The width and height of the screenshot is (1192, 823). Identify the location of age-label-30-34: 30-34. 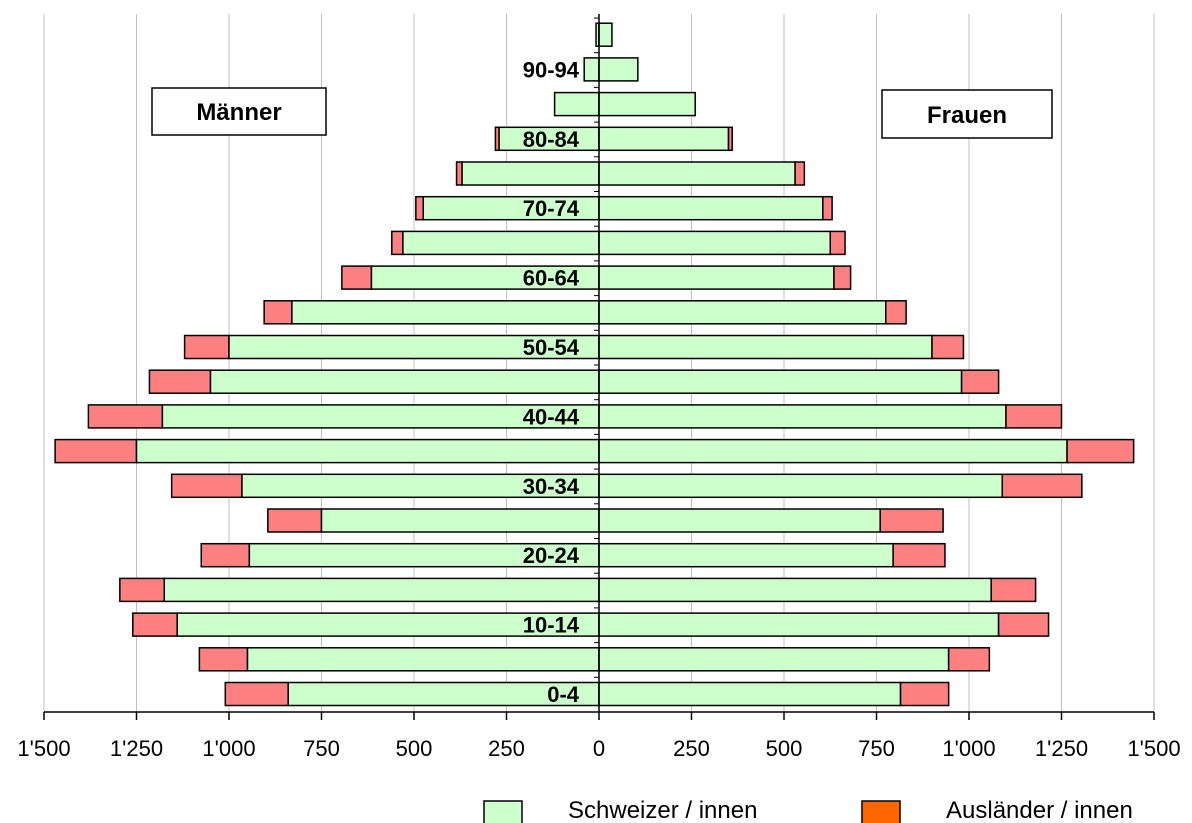
(551, 486).